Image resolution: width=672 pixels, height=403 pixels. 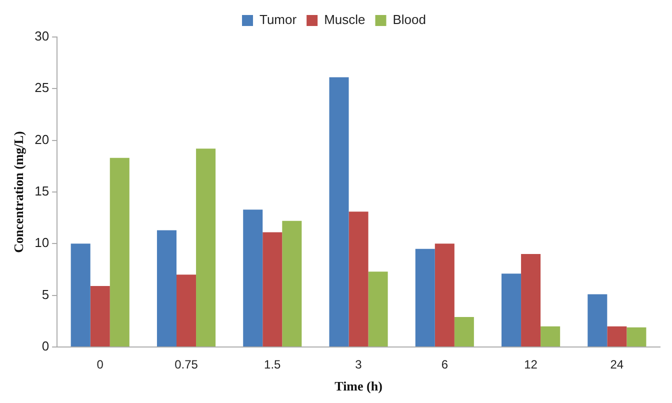 I want to click on y-tick-label: 0, so click(x=46, y=346).